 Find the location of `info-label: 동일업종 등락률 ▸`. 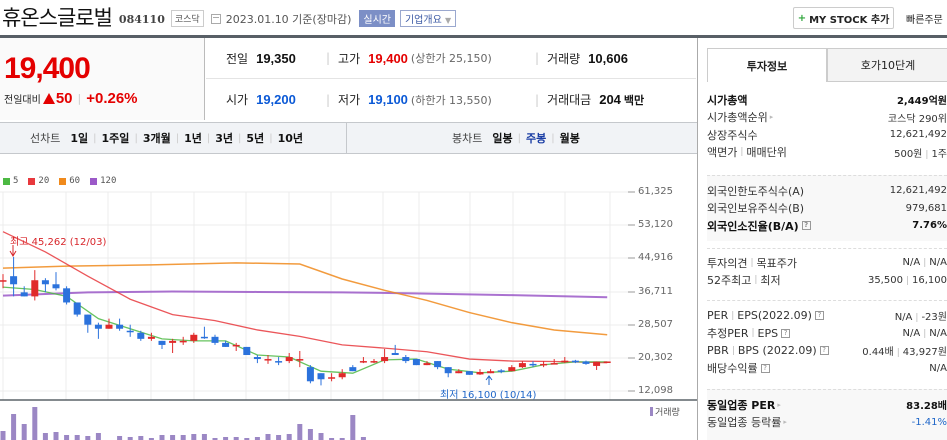

info-label: 동일업종 등락률 ▸ is located at coordinates (747, 422).